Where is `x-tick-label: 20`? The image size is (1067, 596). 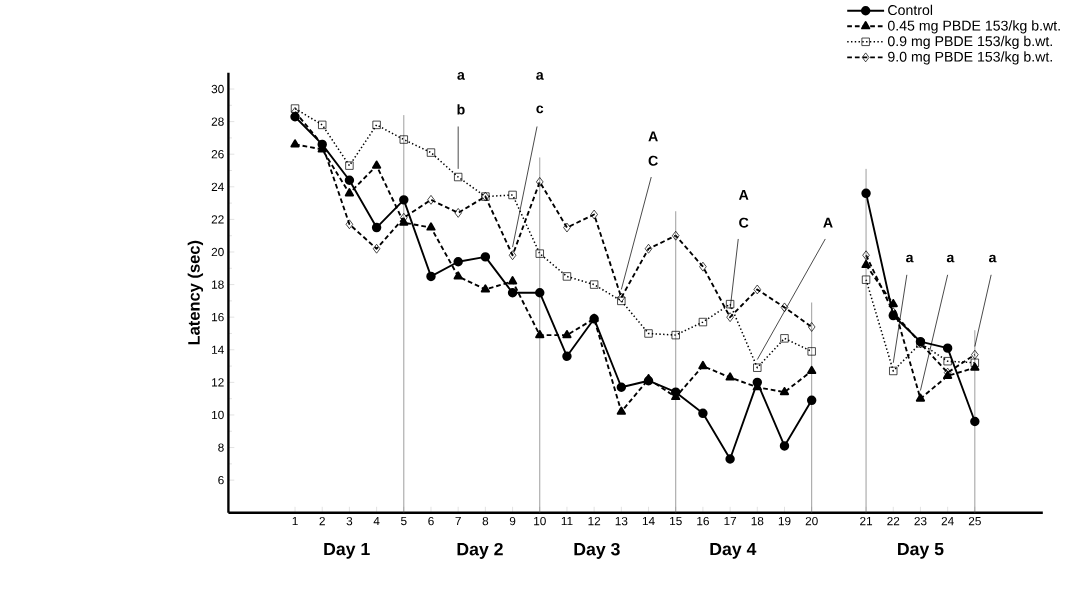 x-tick-label: 20 is located at coordinates (811, 521).